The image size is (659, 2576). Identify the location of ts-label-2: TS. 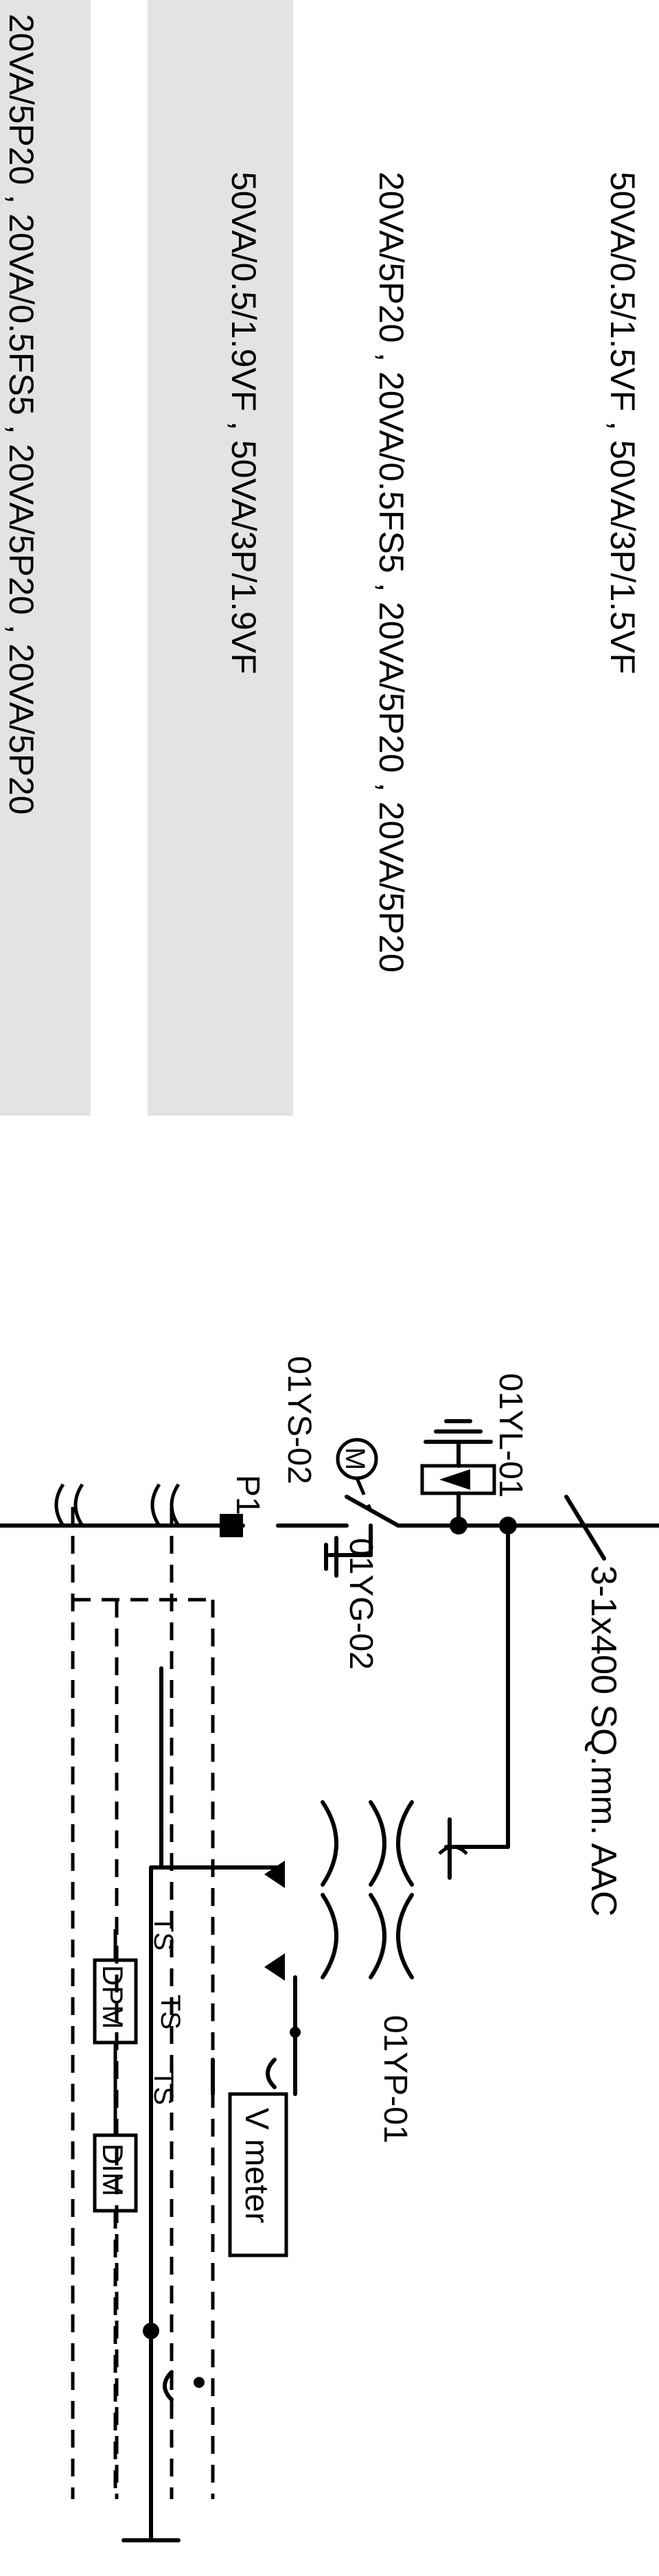
(170, 2011).